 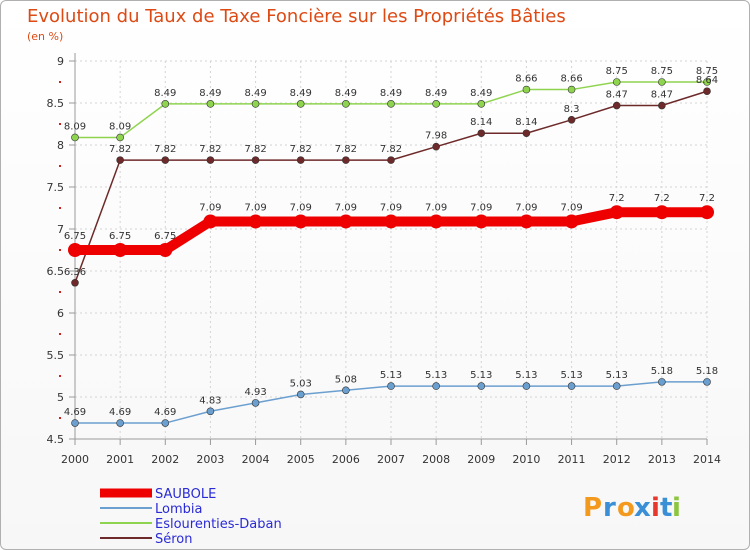 What do you see at coordinates (666, 508) in the screenshot?
I see `logo-letter: t` at bounding box center [666, 508].